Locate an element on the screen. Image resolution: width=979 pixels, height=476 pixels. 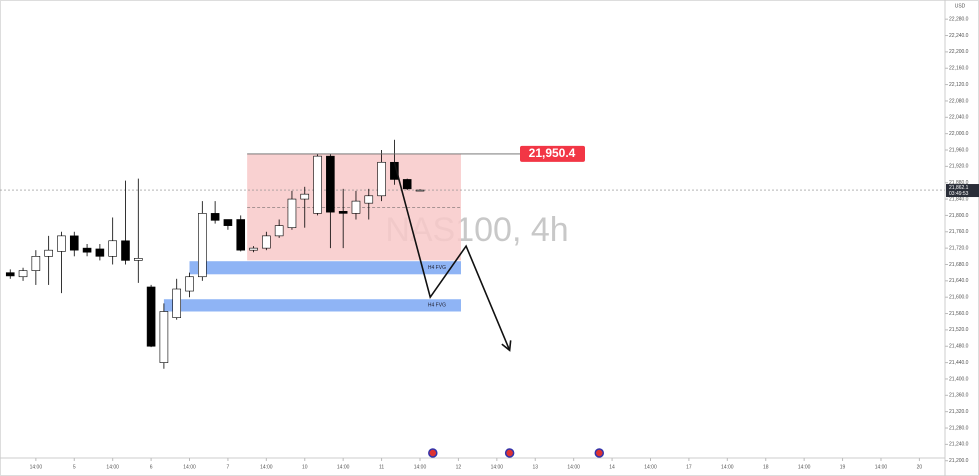
y-tick-label: 22,200.0 is located at coordinates (959, 52).